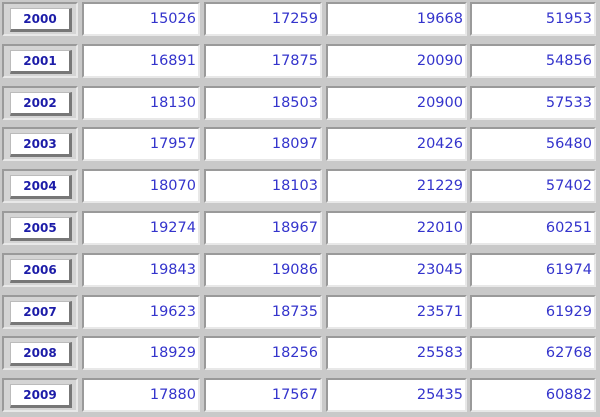 The image size is (600, 417). Describe the element at coordinates (263, 395) in the screenshot. I see `value-cell: 17567` at that location.